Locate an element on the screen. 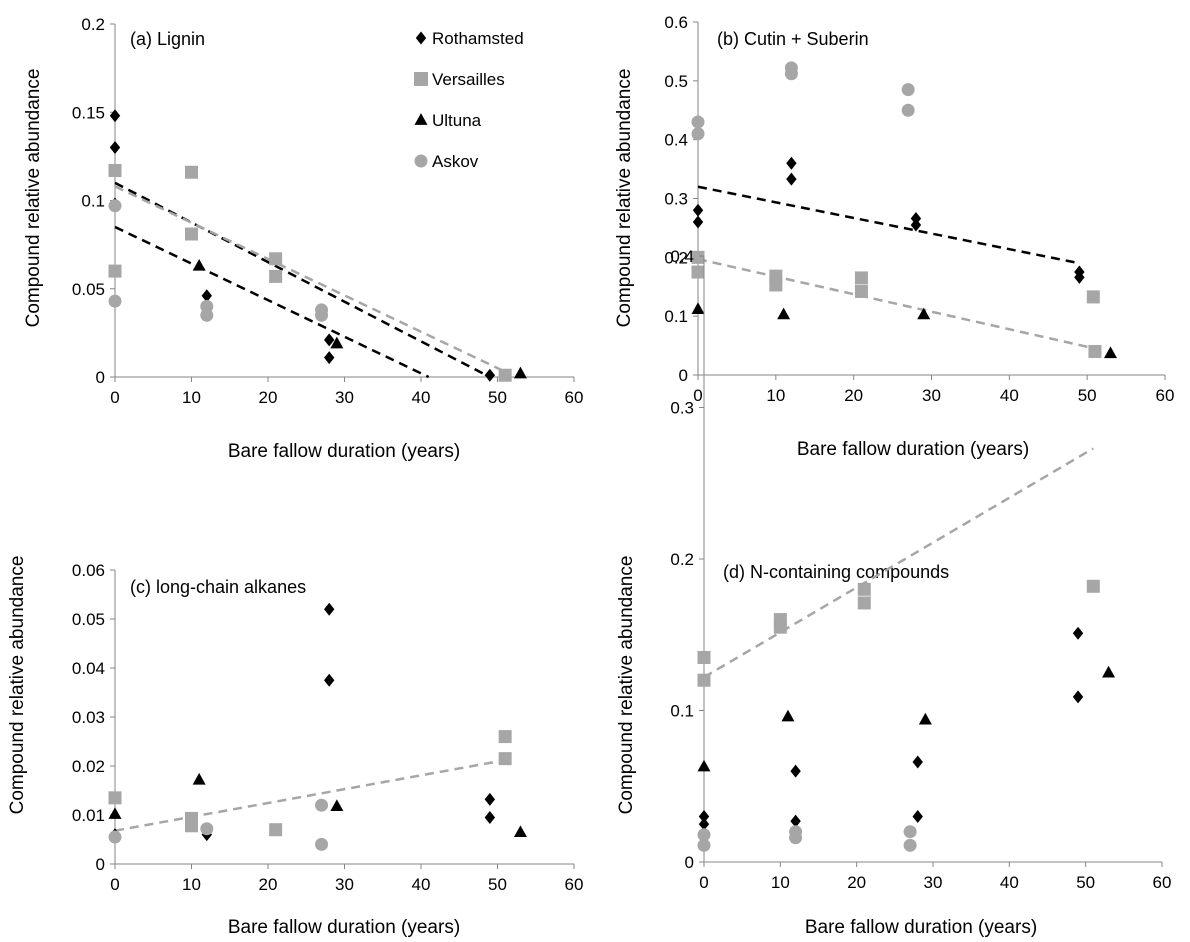 The height and width of the screenshot is (942, 1190). legend-entry: Versailles is located at coordinates (459, 79).